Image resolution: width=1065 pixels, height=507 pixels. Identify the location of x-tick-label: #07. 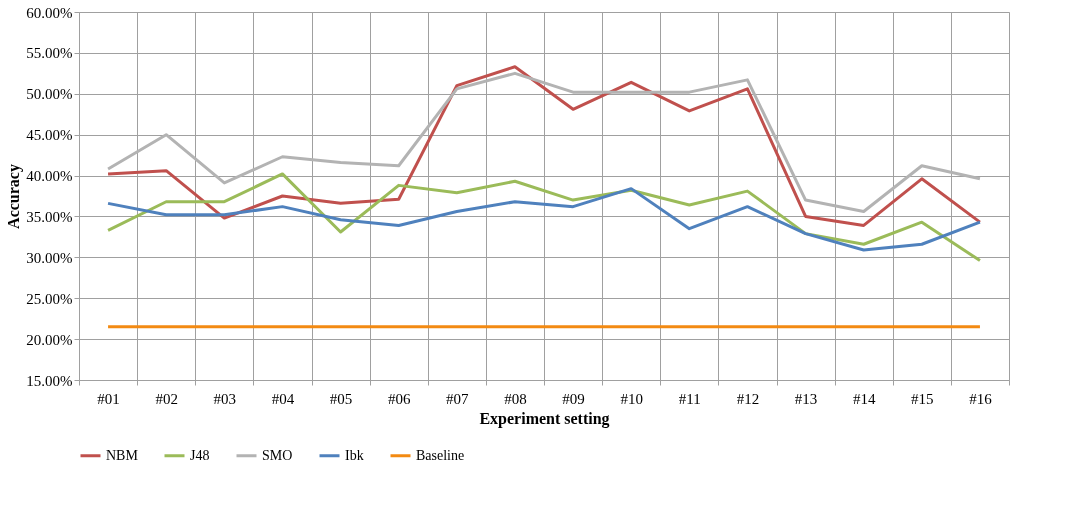
(458, 398).